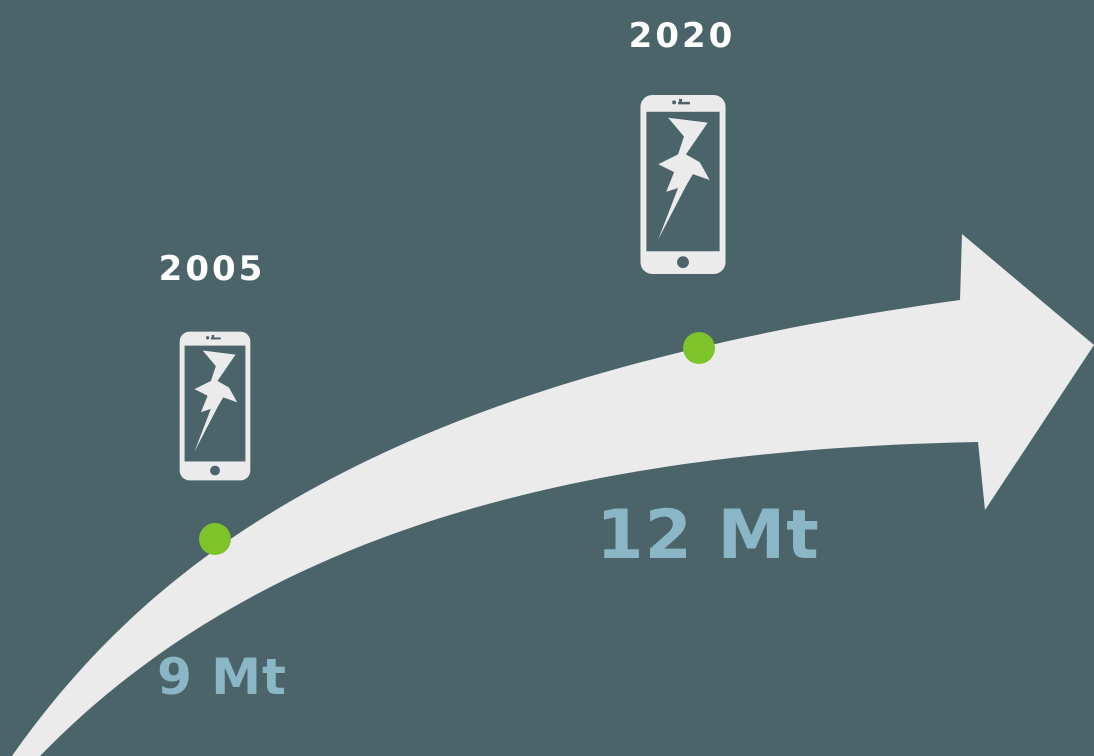  What do you see at coordinates (708, 535) in the screenshot?
I see `milestone-value-2020: 12 Mt` at bounding box center [708, 535].